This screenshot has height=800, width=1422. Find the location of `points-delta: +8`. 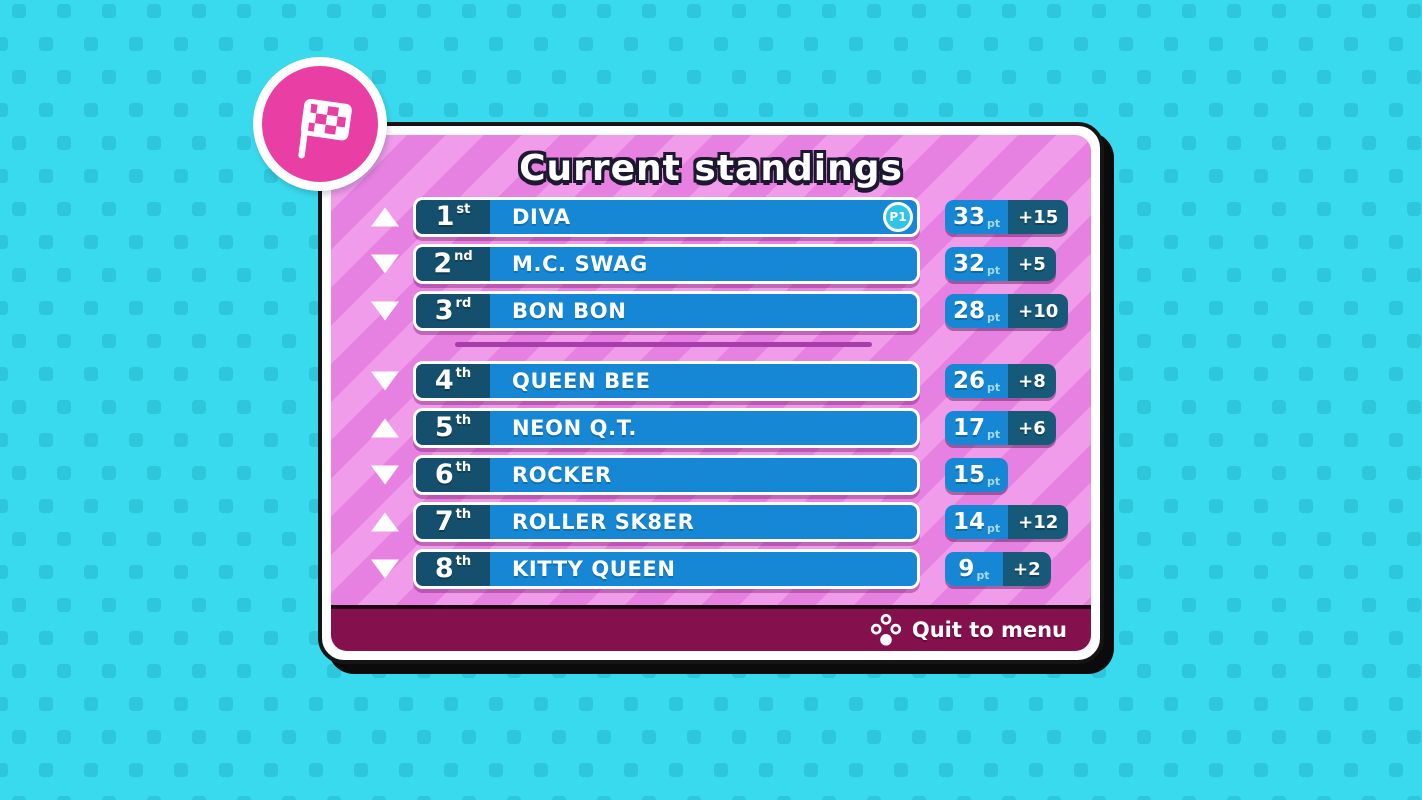

points-delta: +8 is located at coordinates (1032, 381).